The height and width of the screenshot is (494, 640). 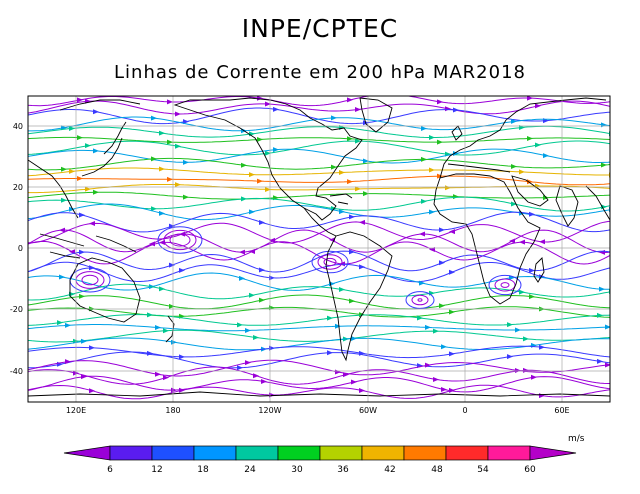 I want to click on colorbar-label: 42, so click(x=389, y=470).